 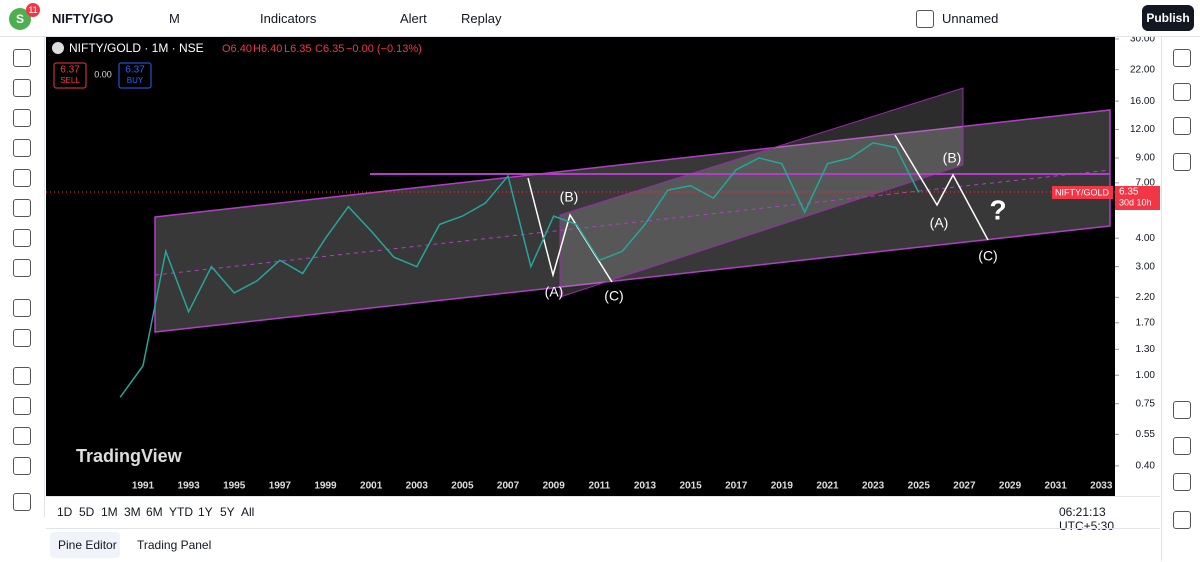 What do you see at coordinates (1146, 158) in the screenshot?
I see `y-tick-label: 9.00` at bounding box center [1146, 158].